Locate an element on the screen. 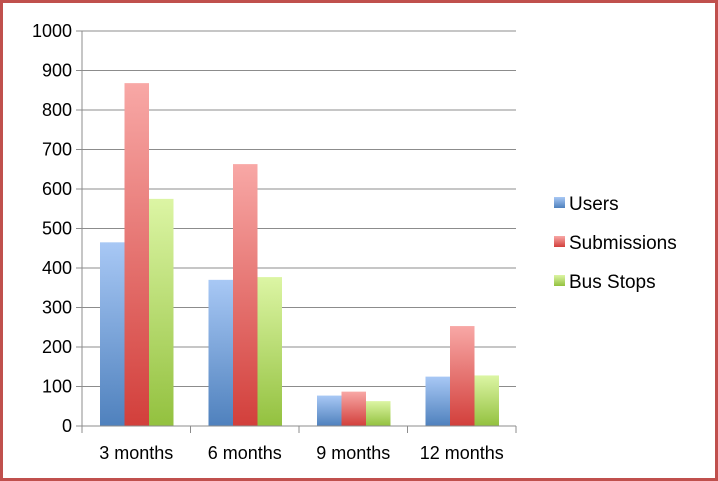 Image resolution: width=718 pixels, height=481 pixels. bar-users-12-months is located at coordinates (437, 401).